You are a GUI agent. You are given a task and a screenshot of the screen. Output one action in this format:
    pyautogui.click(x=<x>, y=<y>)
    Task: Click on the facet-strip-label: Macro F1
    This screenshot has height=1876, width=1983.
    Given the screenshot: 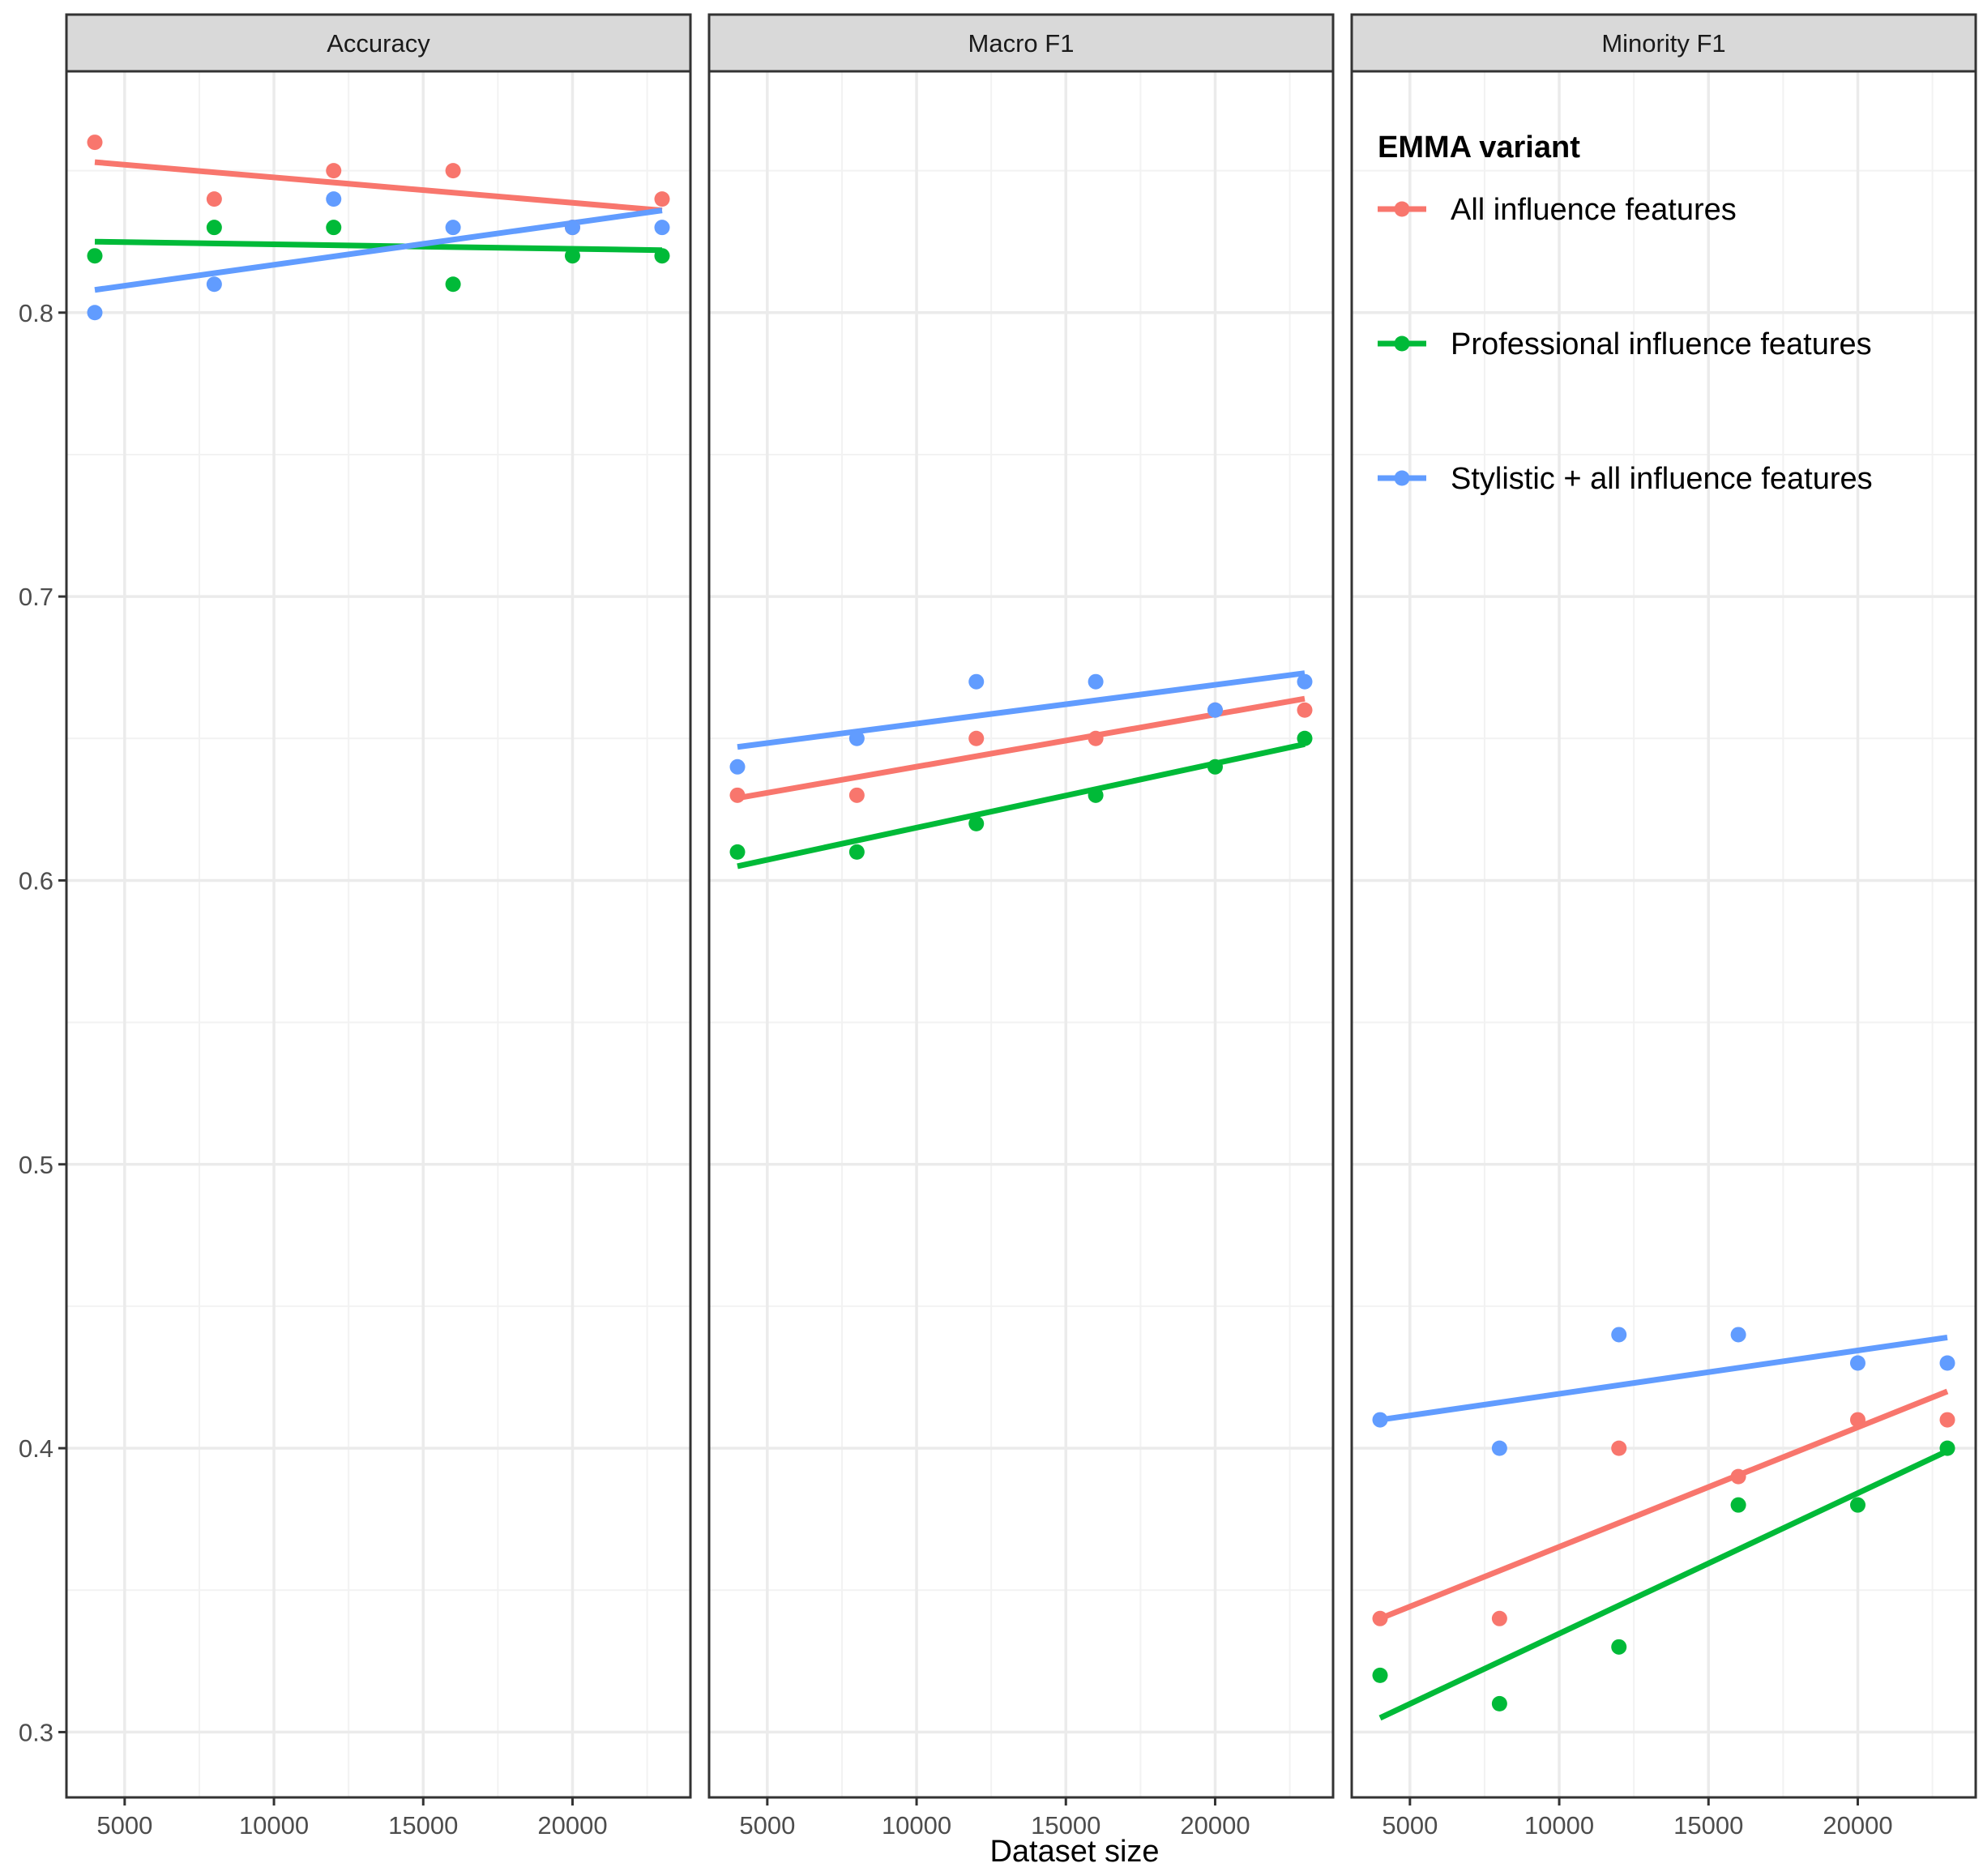 What is the action you would take?
    pyautogui.click(x=1021, y=43)
    